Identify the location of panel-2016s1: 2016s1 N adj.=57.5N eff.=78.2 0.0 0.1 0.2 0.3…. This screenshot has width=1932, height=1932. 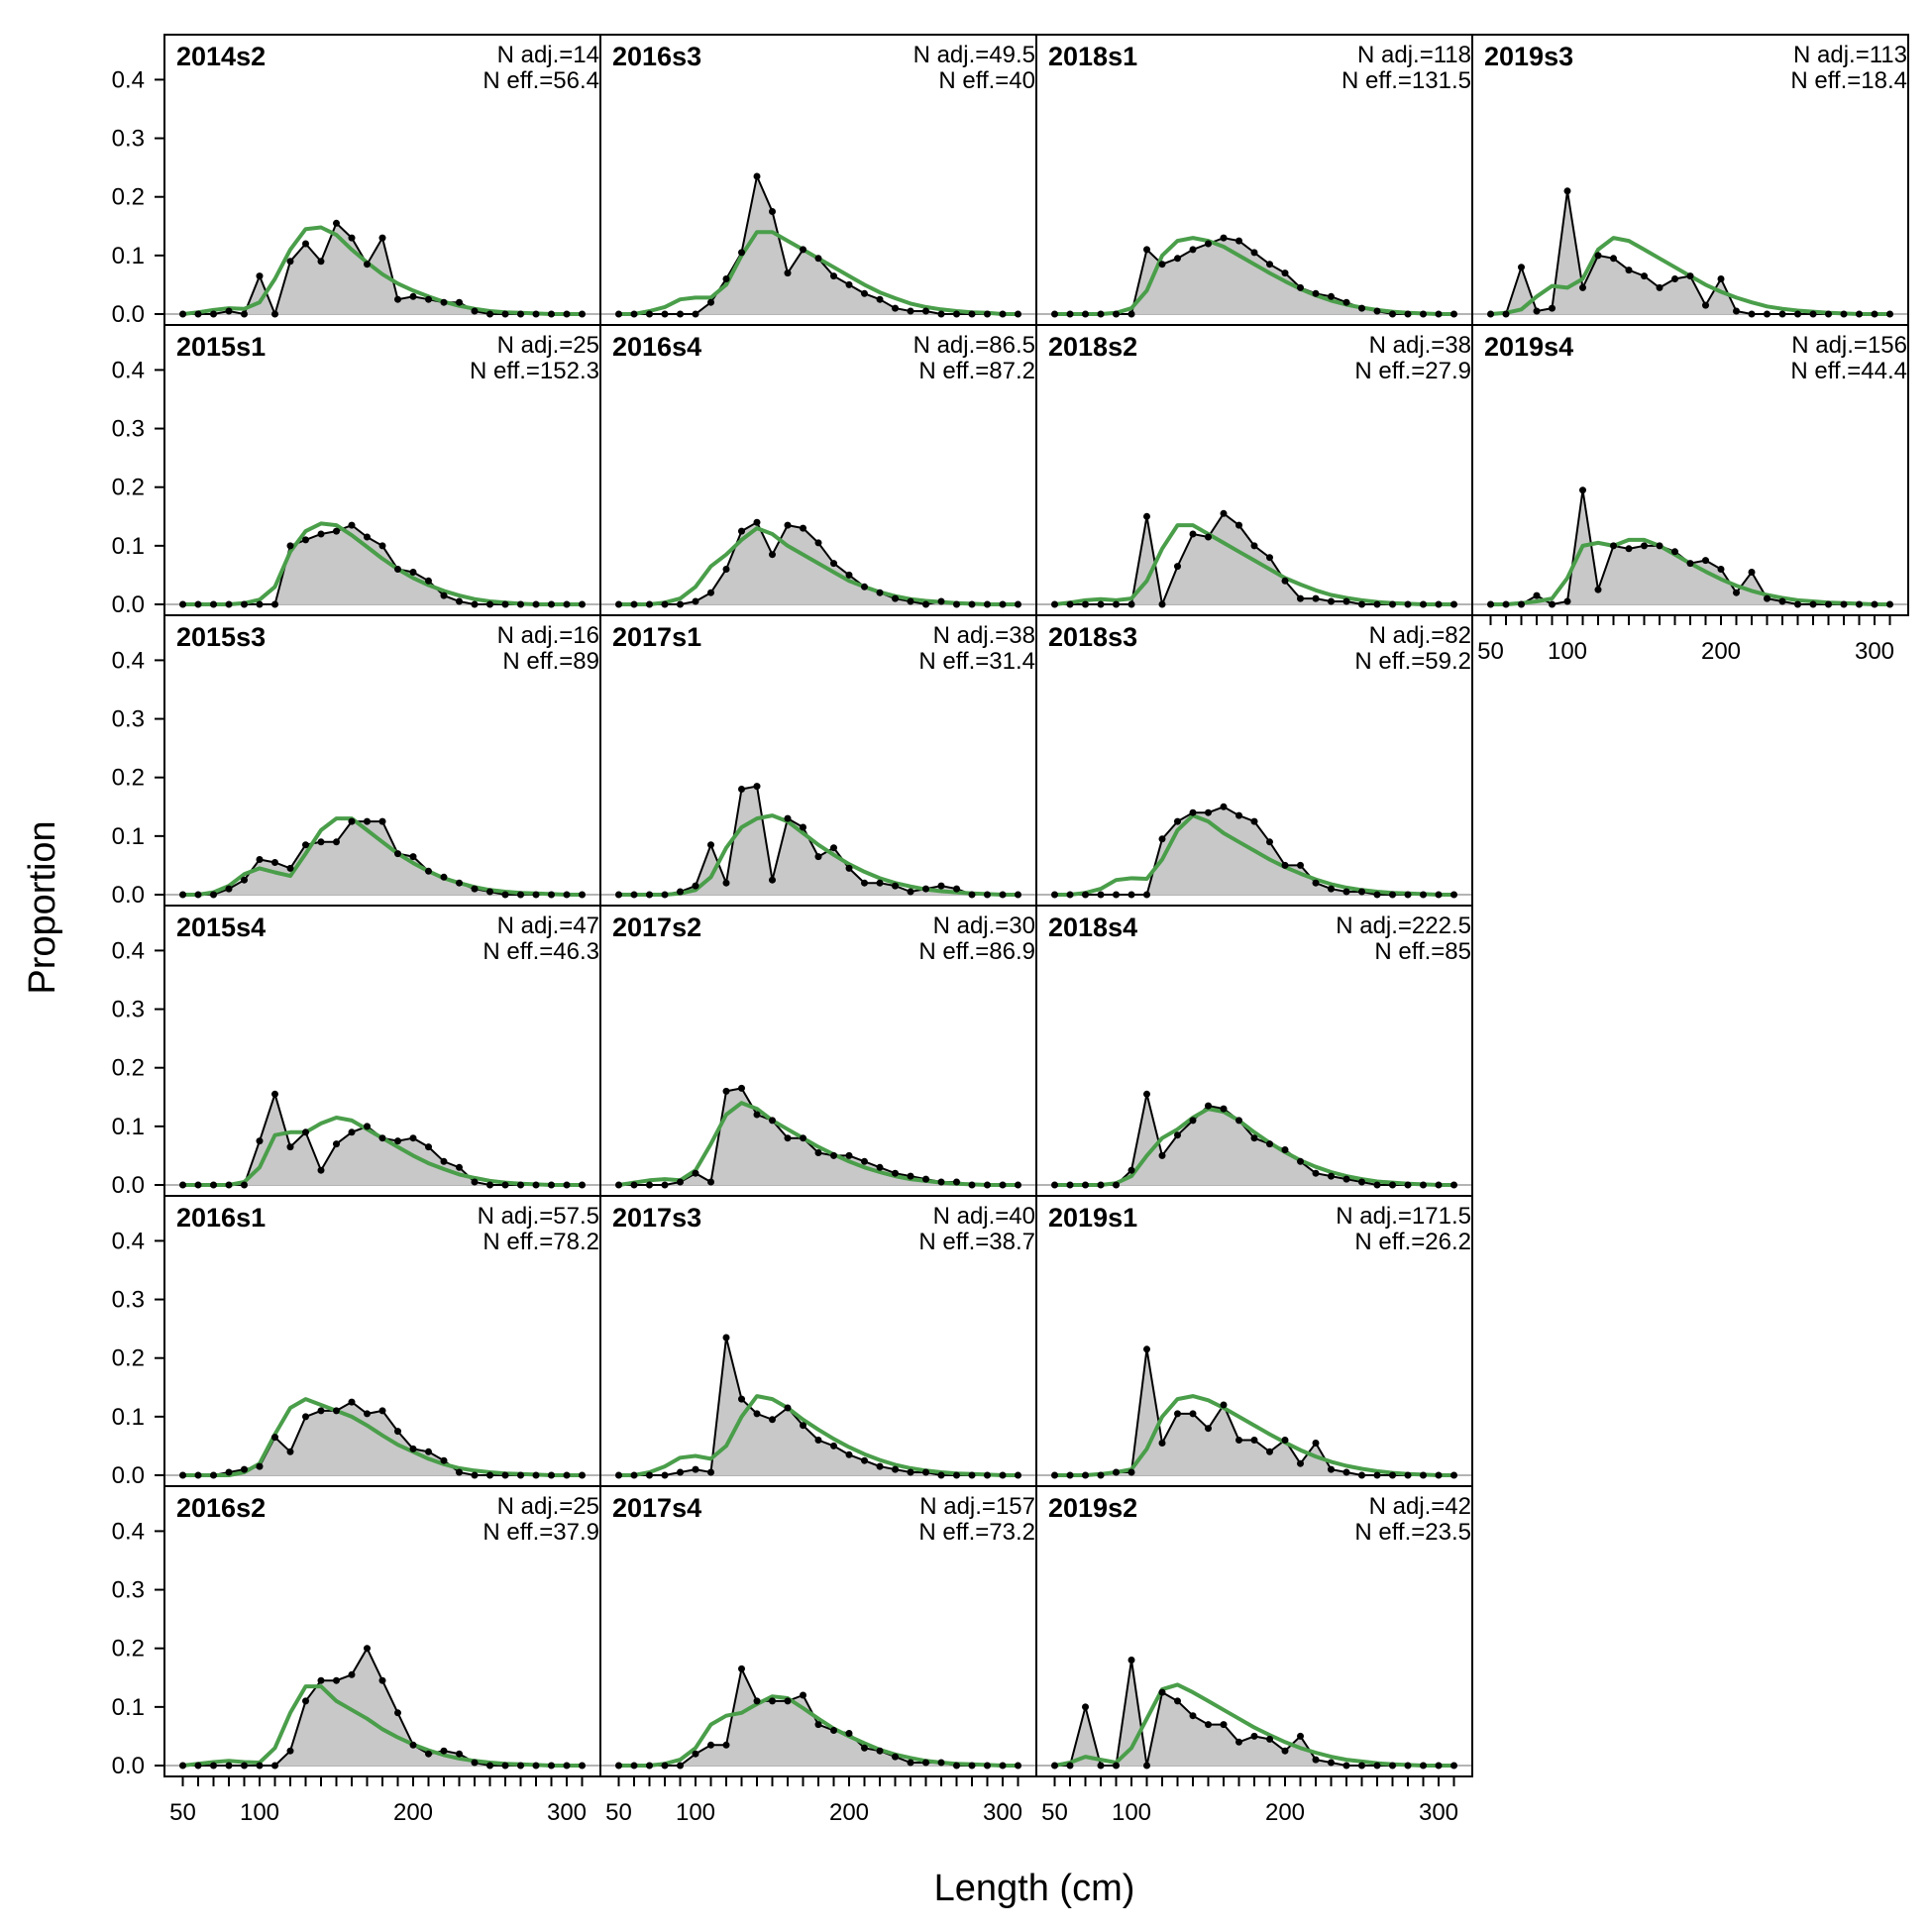
(356, 1342).